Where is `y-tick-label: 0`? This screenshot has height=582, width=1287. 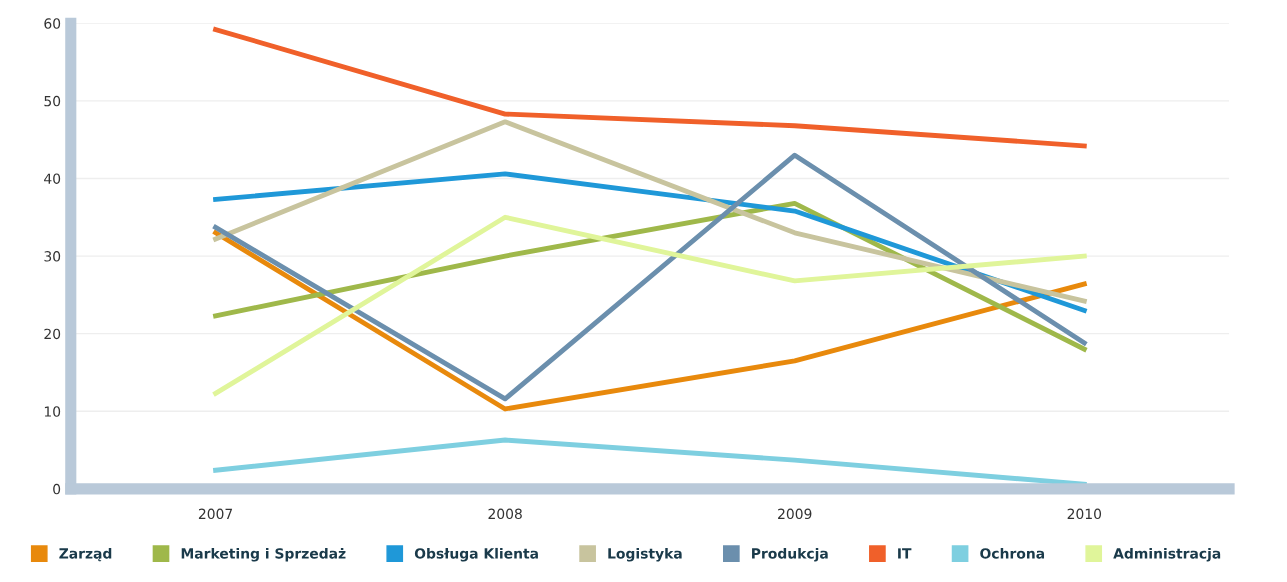
y-tick-label: 0 is located at coordinates (57, 489).